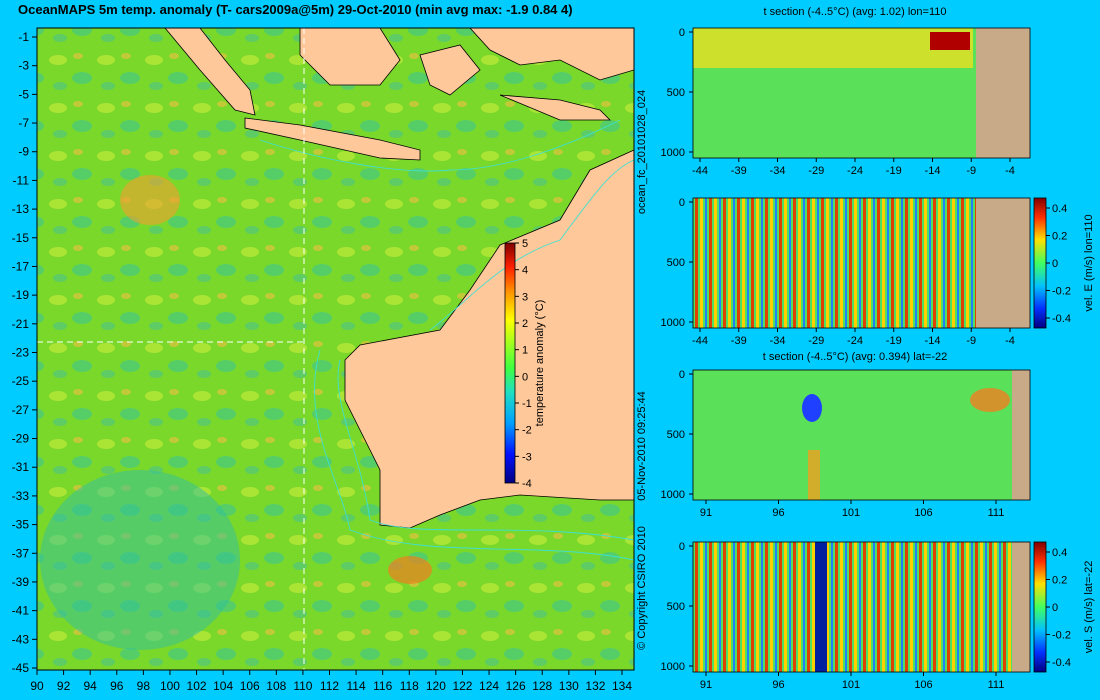 The image size is (1100, 700). What do you see at coordinates (21, 381) in the screenshot?
I see `map-y-tick-label: -25` at bounding box center [21, 381].